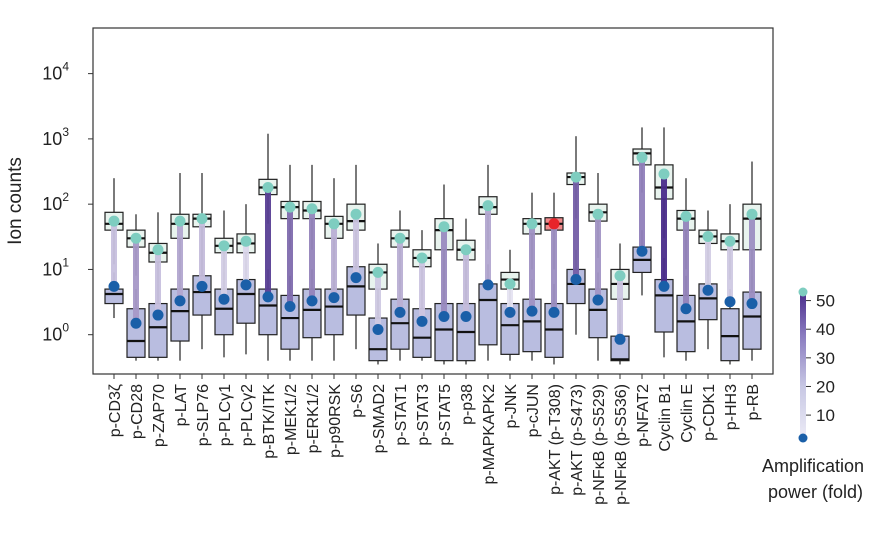 Image resolution: width=889 pixels, height=560 pixels. Describe the element at coordinates (401, 415) in the screenshot. I see `x-tick-label: p-STAT1` at that location.